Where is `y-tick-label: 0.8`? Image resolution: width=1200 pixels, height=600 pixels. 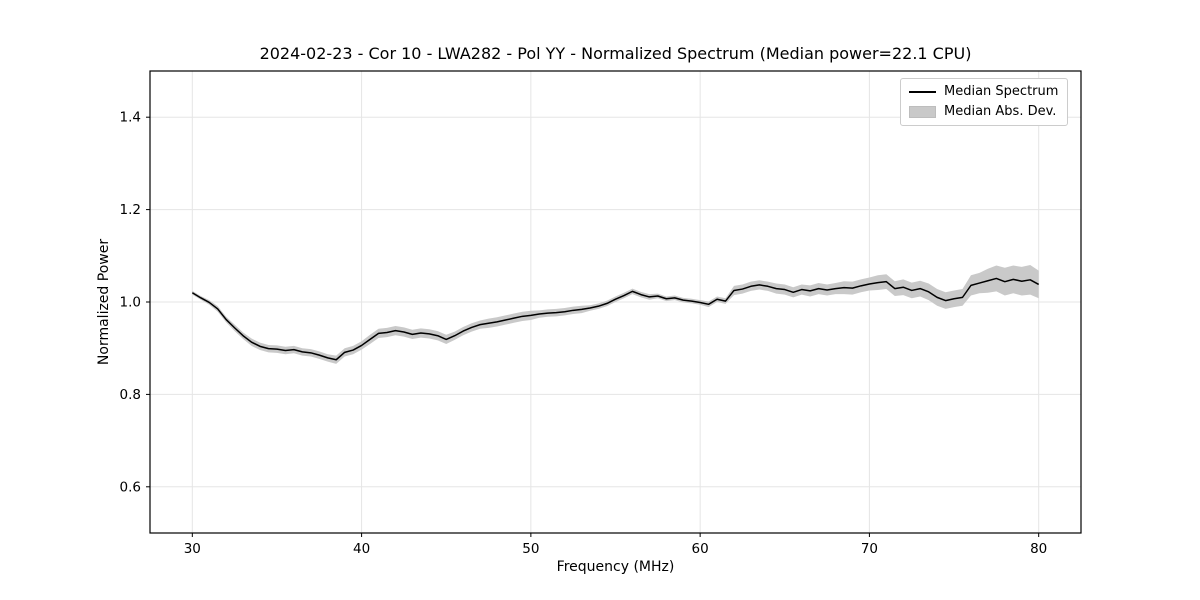 y-tick-label: 0.8 is located at coordinates (130, 395).